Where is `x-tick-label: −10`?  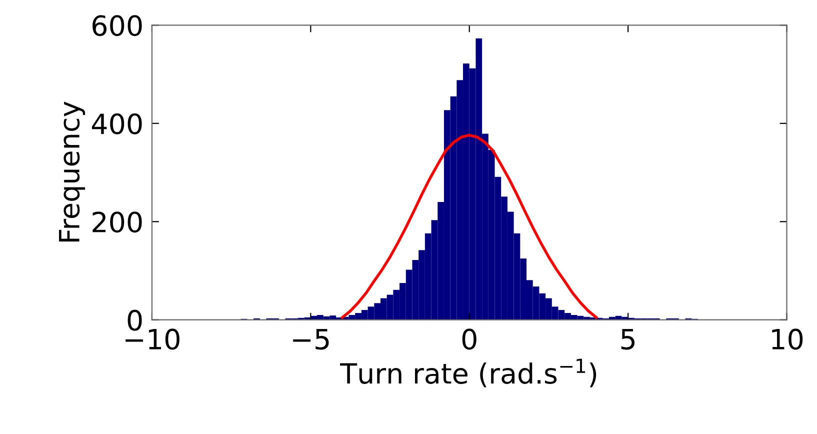
x-tick-label: −10 is located at coordinates (153, 339).